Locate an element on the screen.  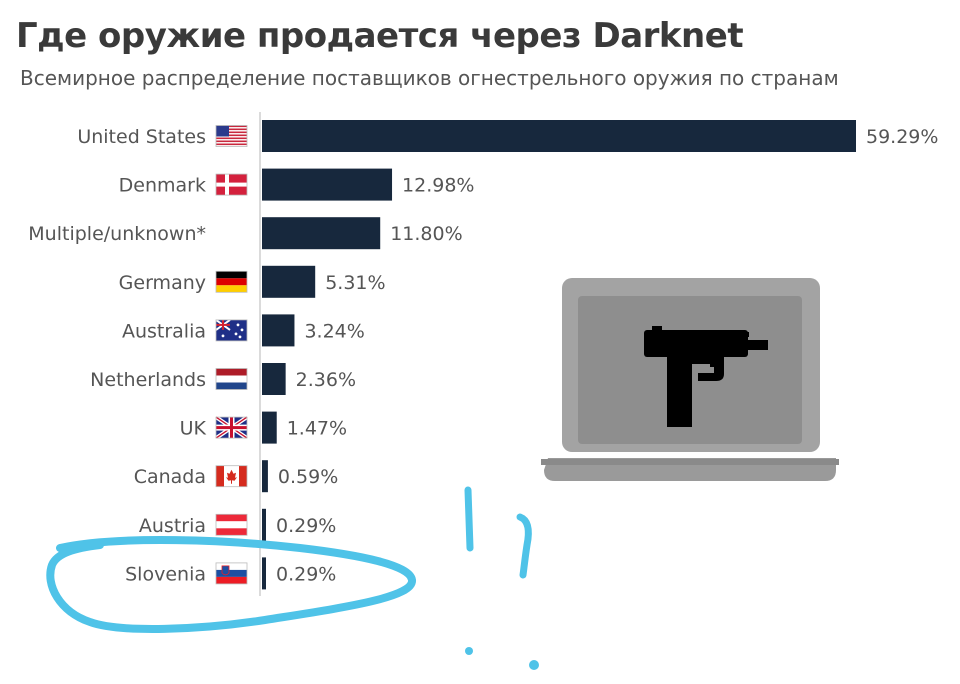
category-label-multiple-unknown: Multiple/unknown* is located at coordinates (117, 234).